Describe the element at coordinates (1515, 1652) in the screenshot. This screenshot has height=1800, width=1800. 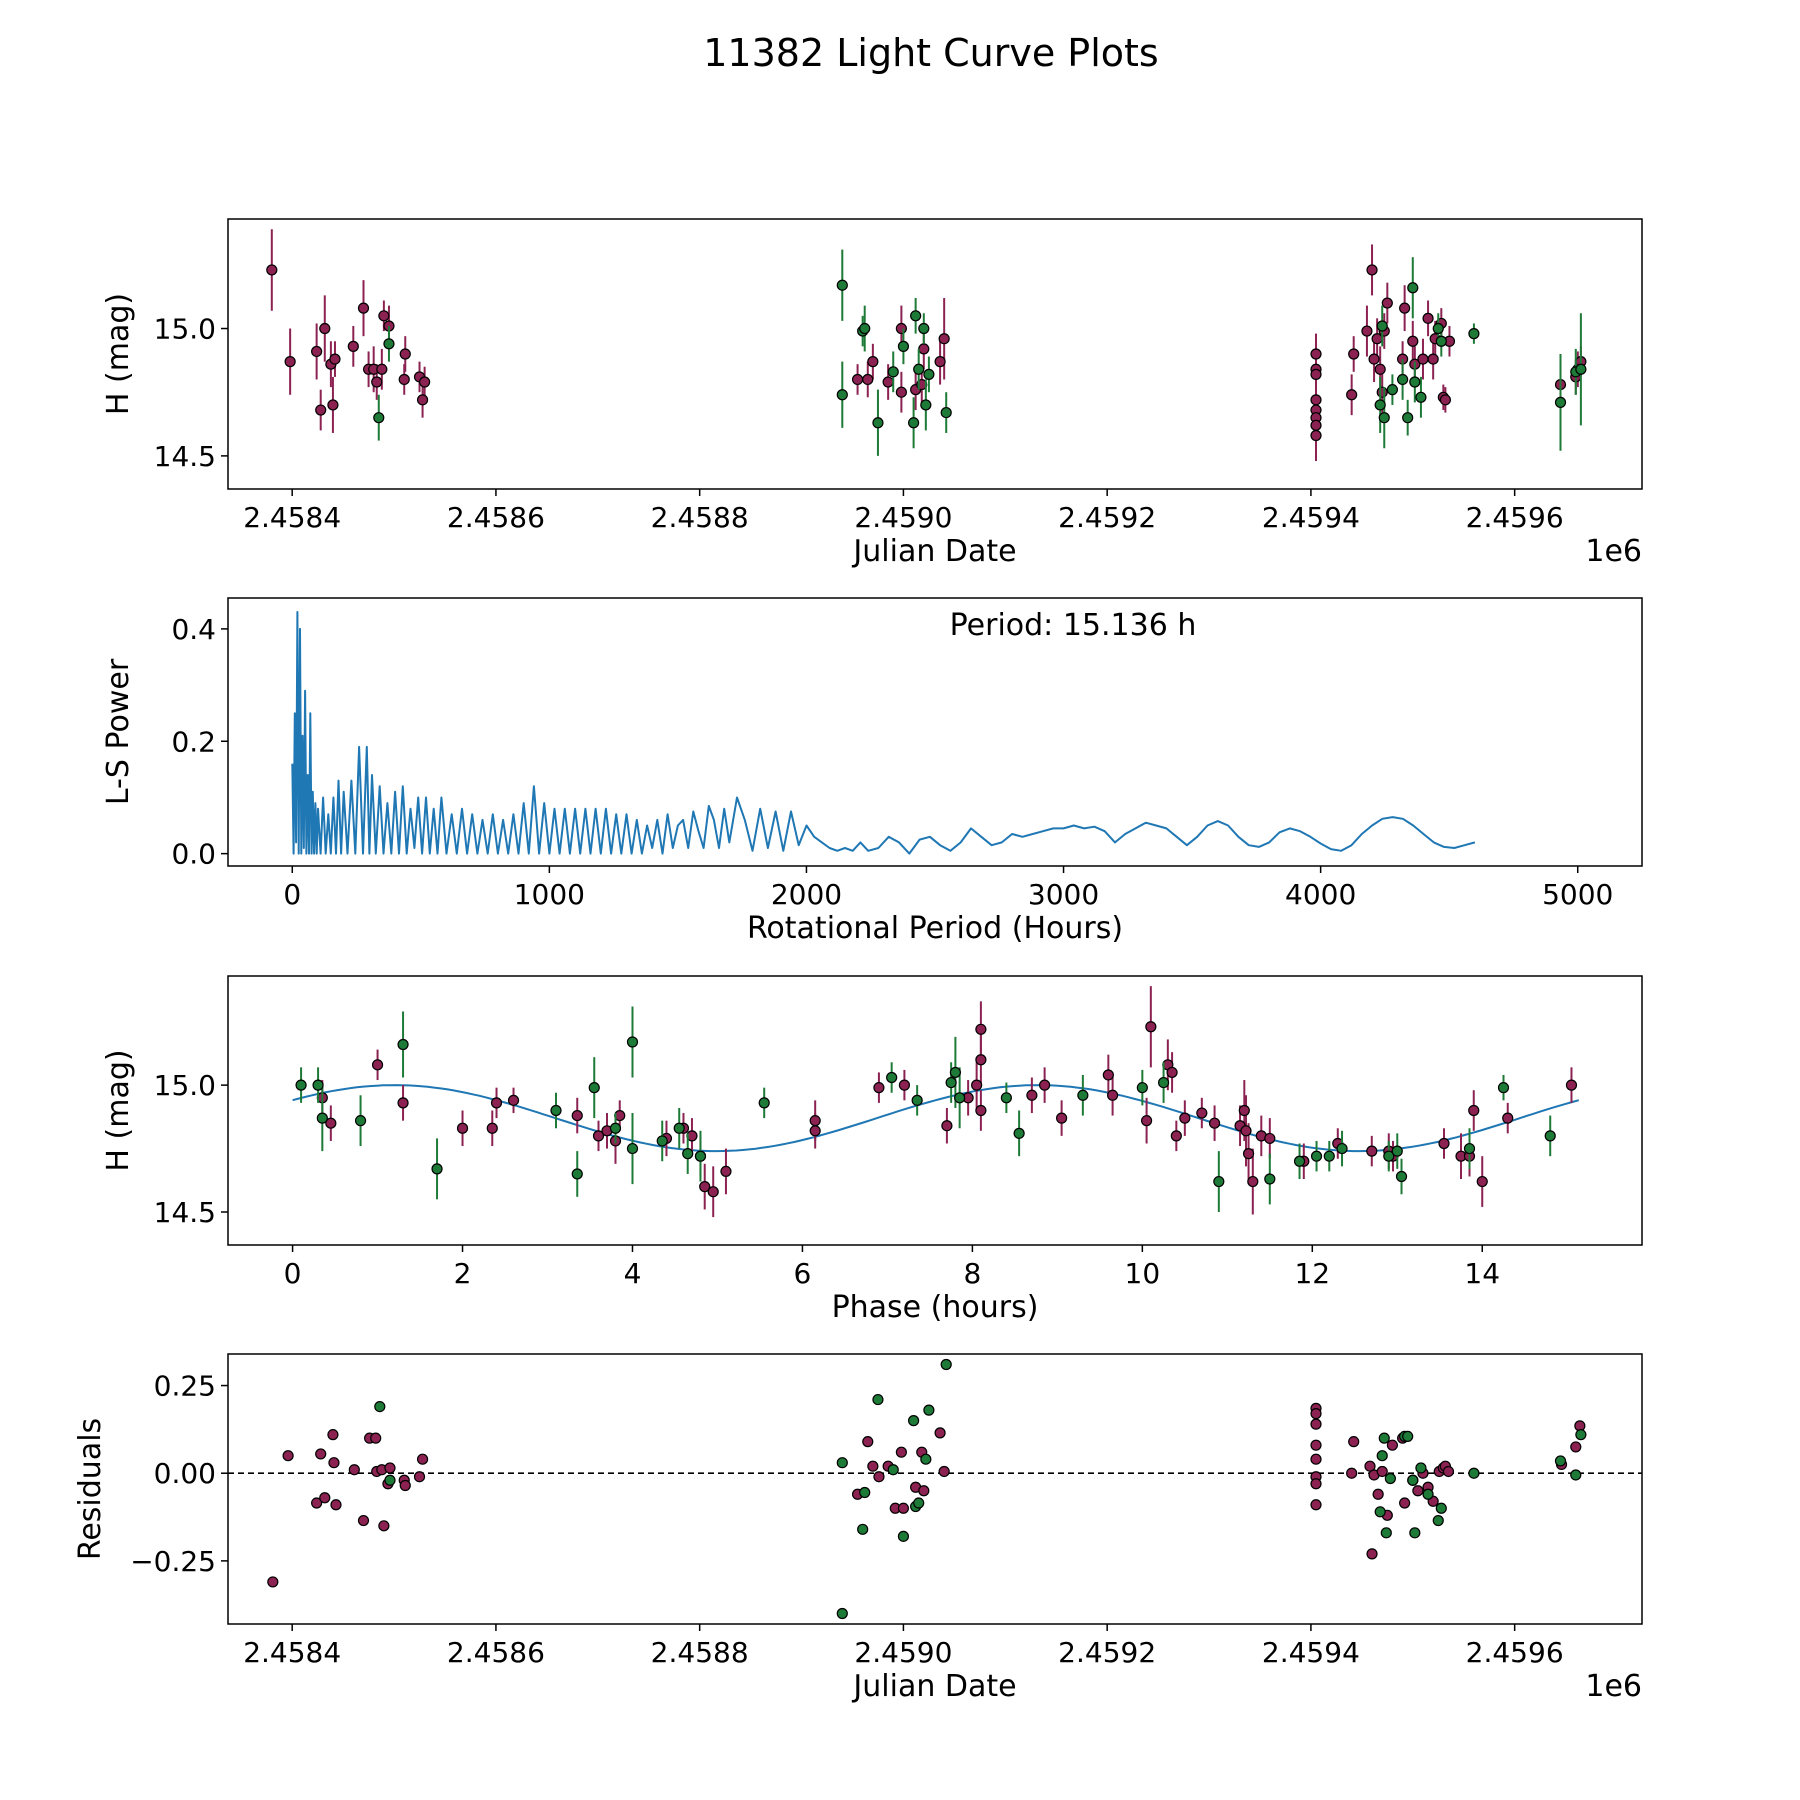
I see `x-tick-label: 2.4596` at that location.